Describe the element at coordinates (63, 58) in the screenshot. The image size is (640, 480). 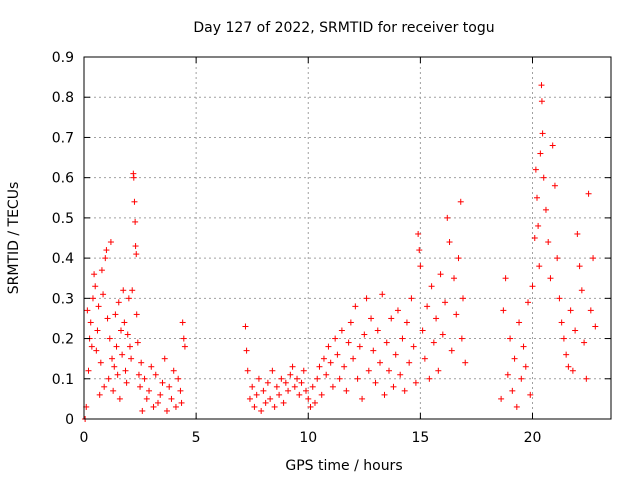
I see `y-tick-label: 0.9` at that location.